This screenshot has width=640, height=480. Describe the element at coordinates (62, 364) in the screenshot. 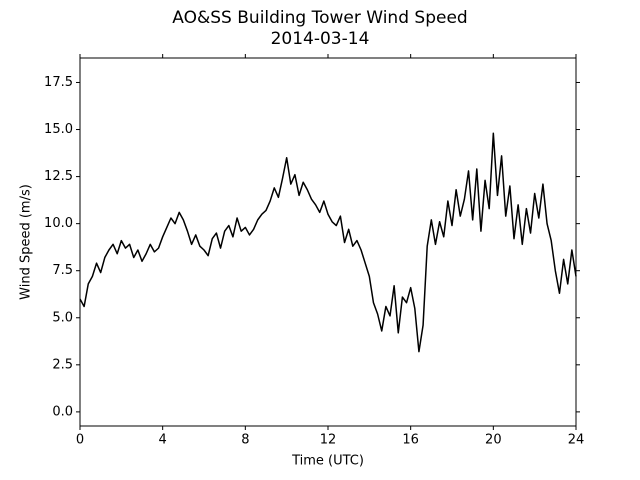

I see `y-tick-label: 2.5` at that location.